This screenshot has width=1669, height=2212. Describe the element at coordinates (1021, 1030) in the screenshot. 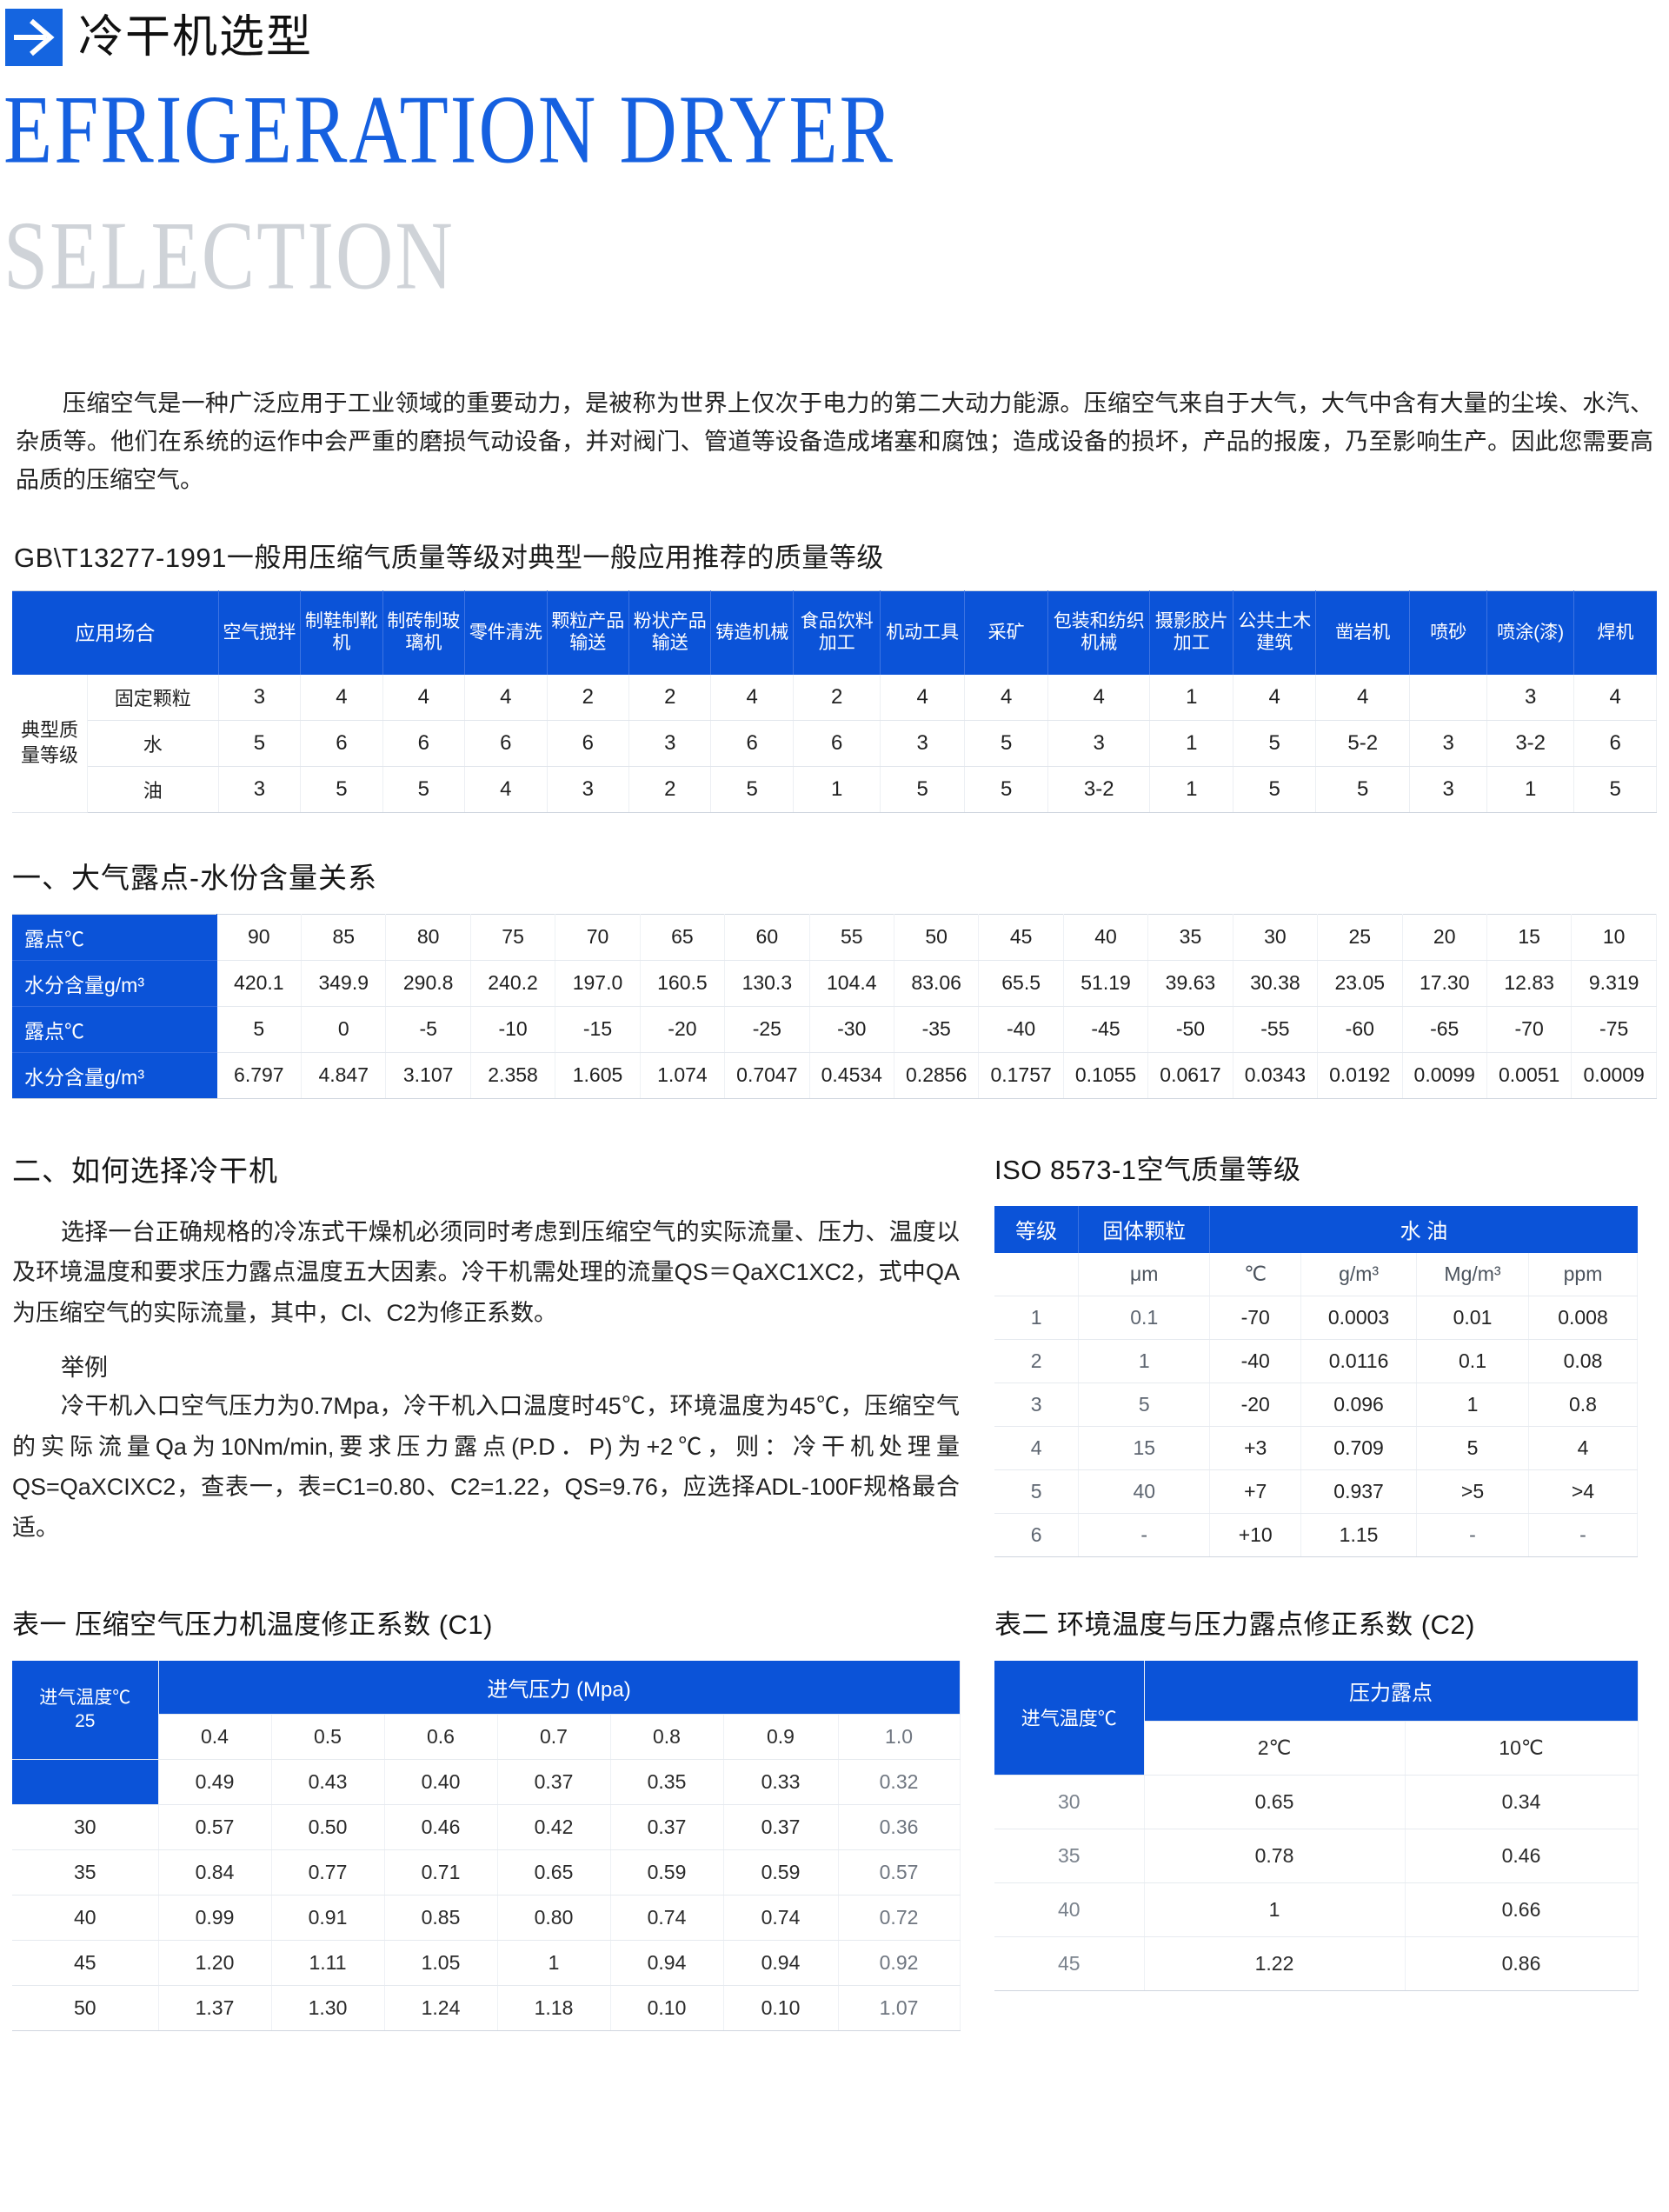

I see `cell: -40` at that location.